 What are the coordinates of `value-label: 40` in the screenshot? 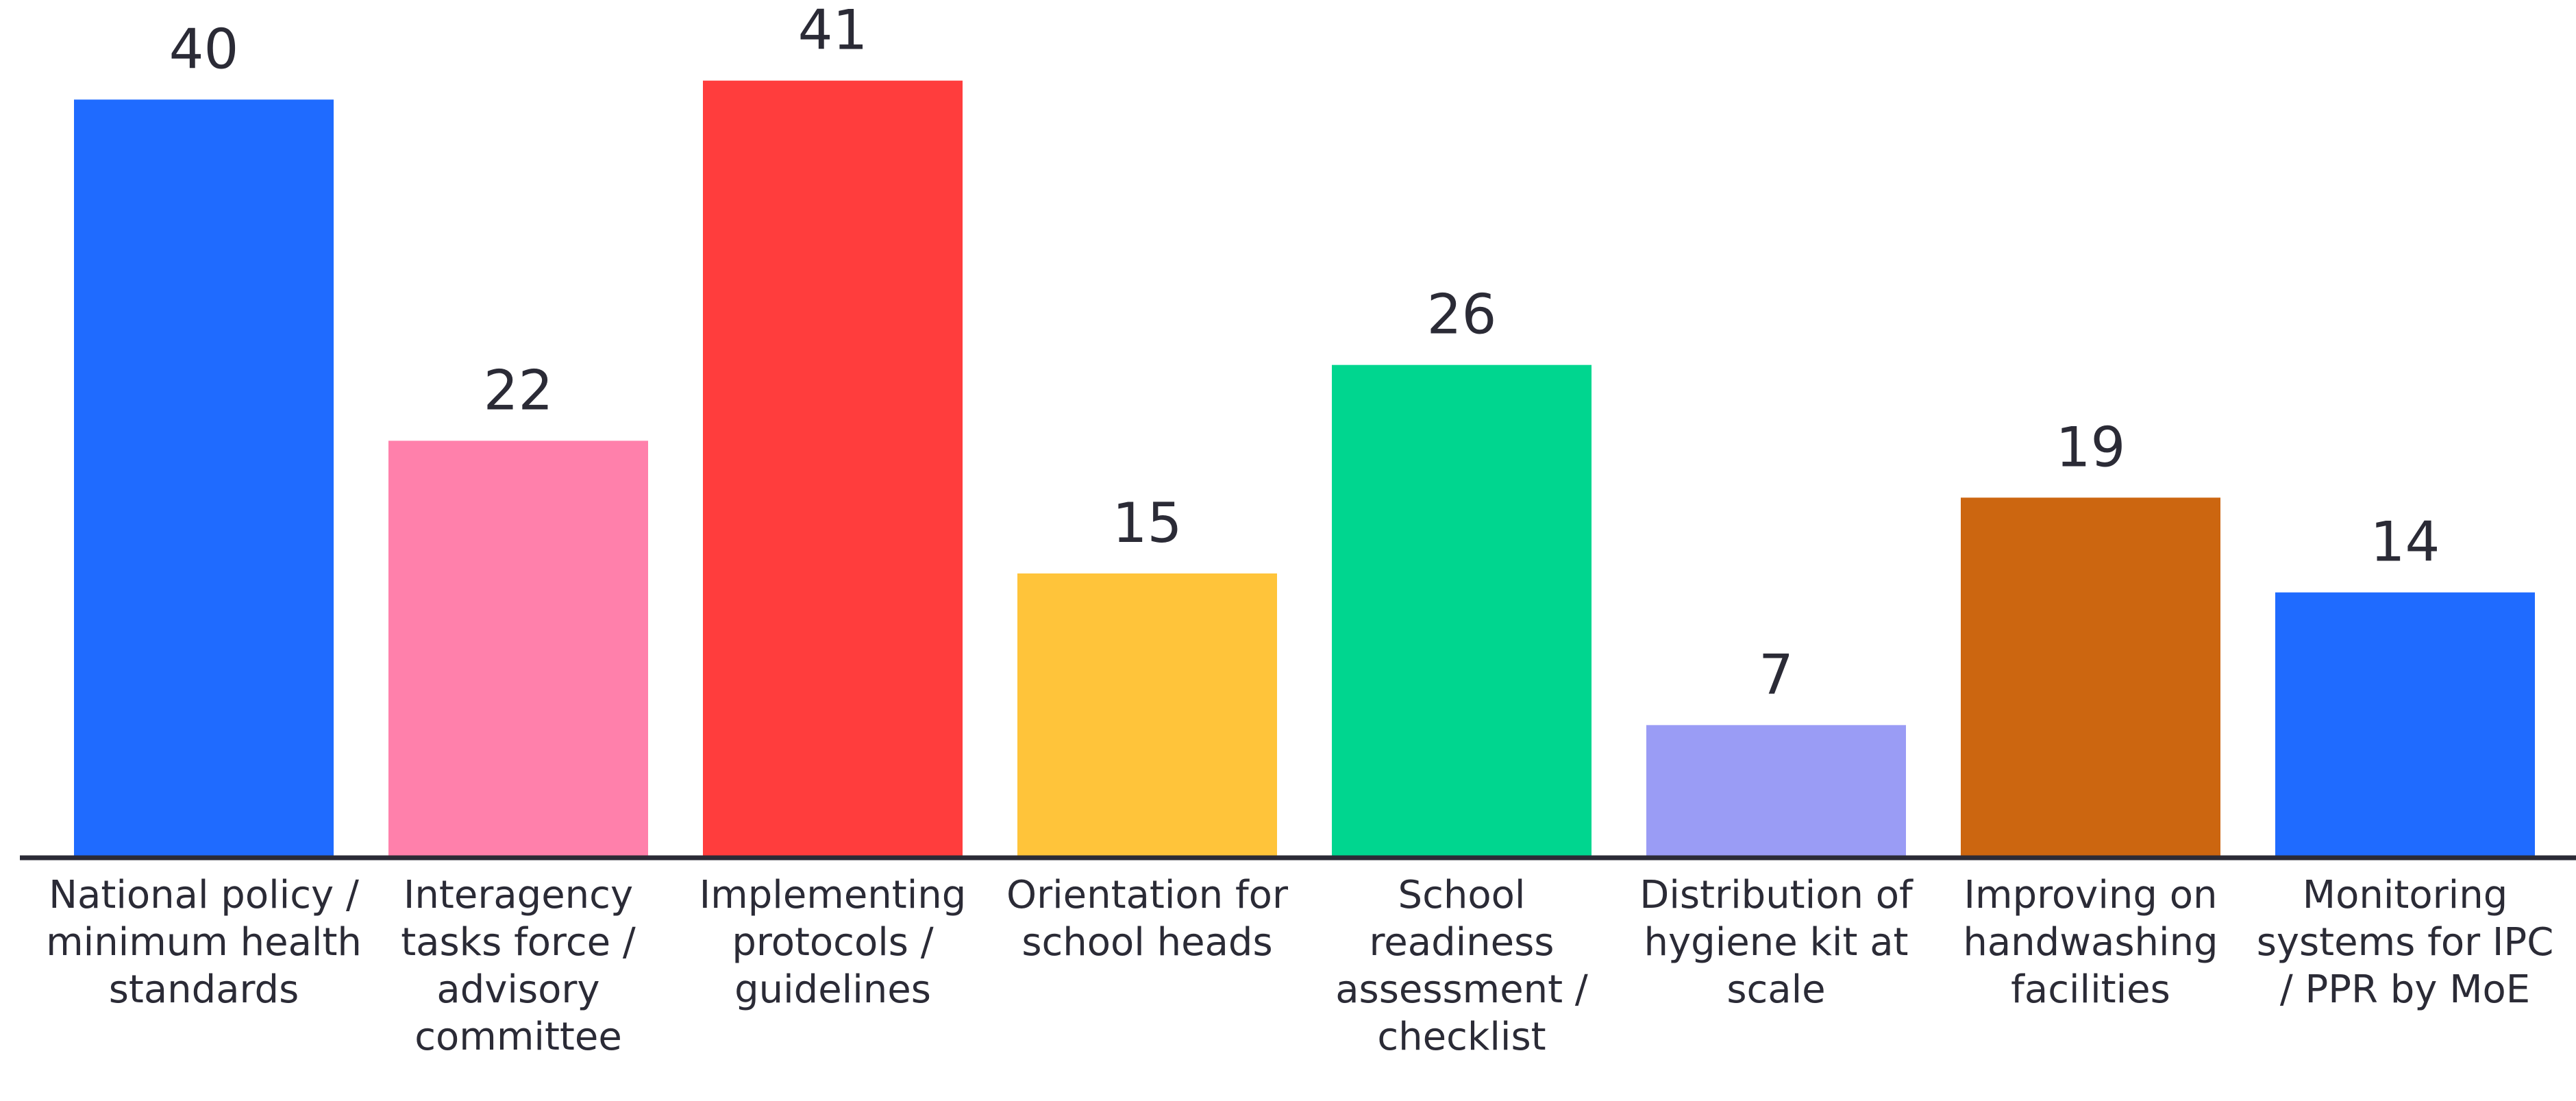 It's located at (204, 49).